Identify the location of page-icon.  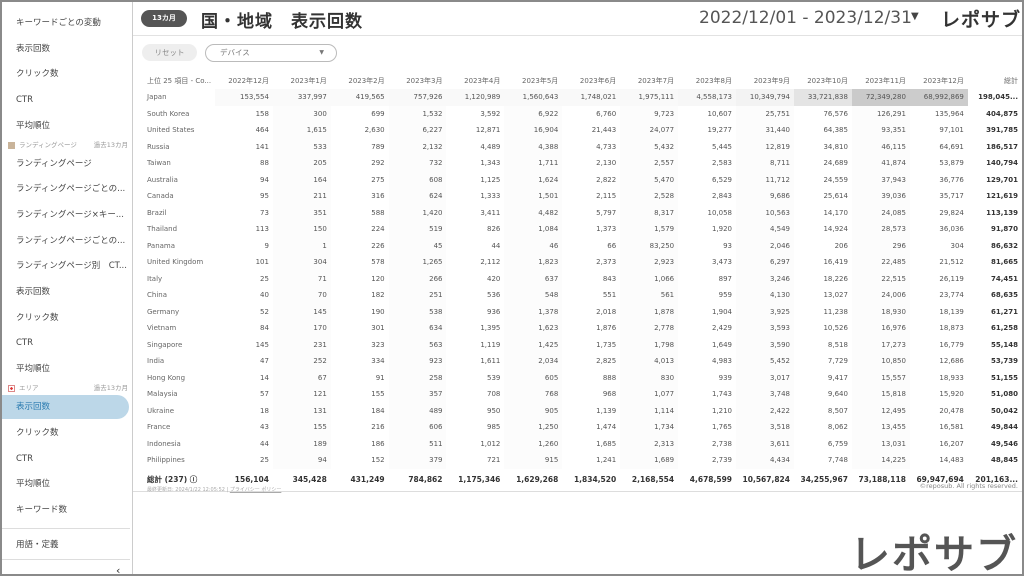
(11, 145).